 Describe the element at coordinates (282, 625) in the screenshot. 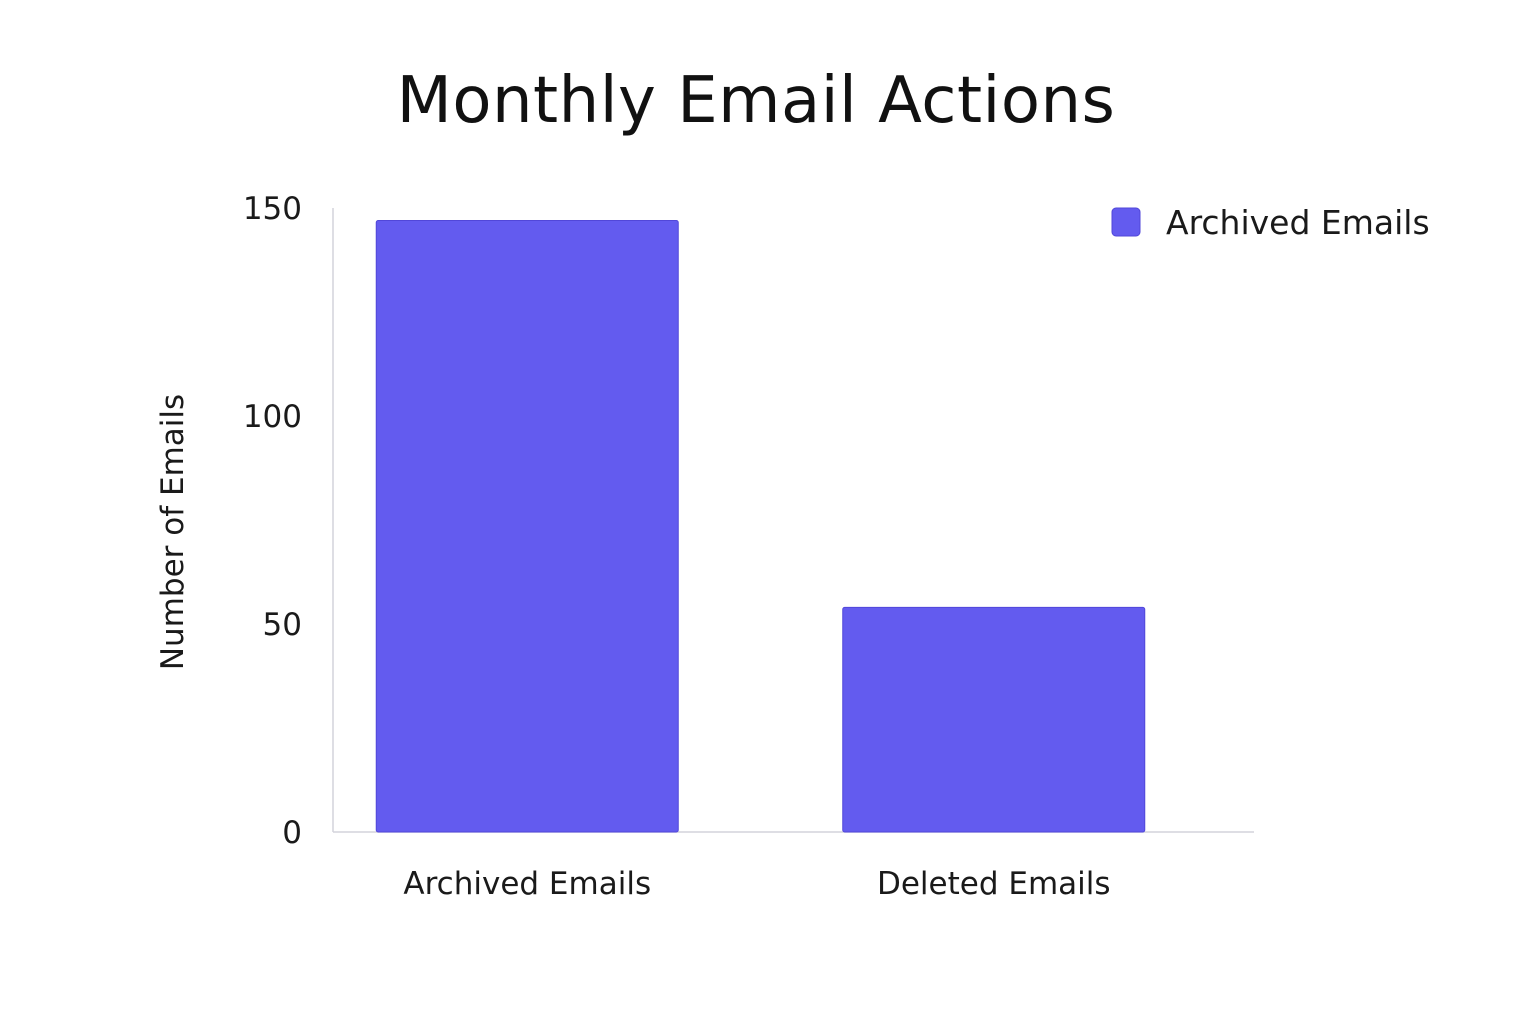

I see `y-tick-label-50: 50` at that location.